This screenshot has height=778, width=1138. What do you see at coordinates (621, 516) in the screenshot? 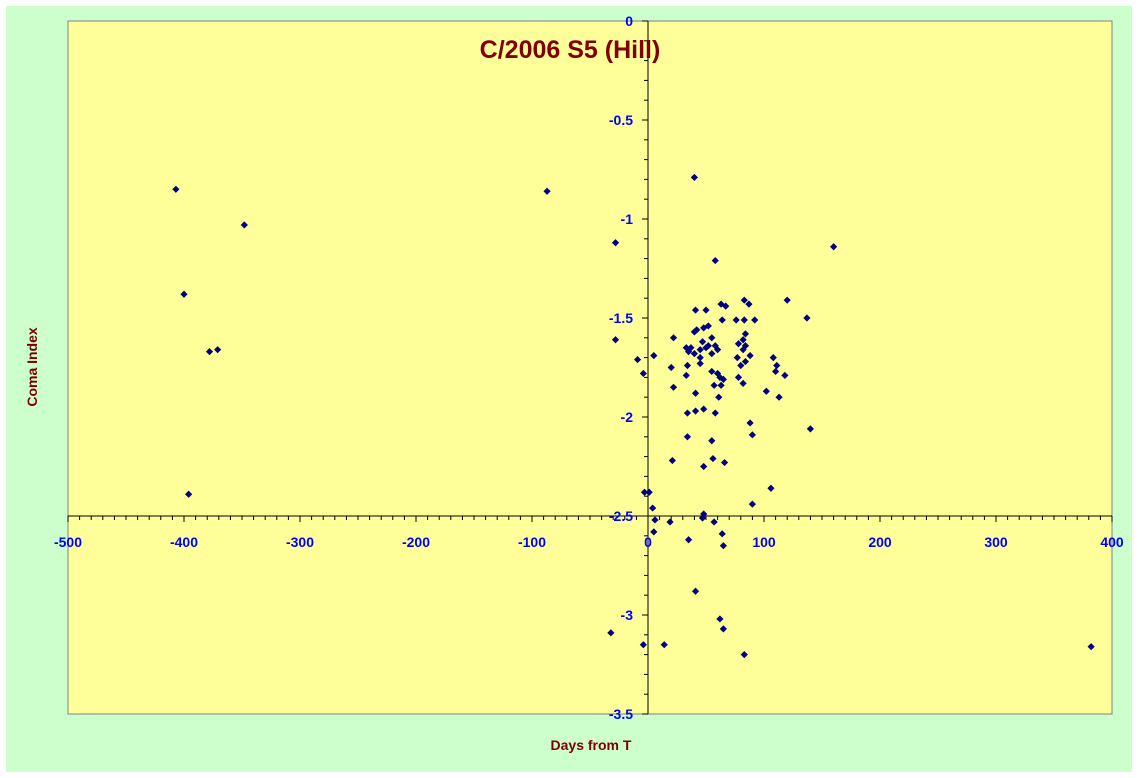
I see `y-tick-label: -2.5` at bounding box center [621, 516].